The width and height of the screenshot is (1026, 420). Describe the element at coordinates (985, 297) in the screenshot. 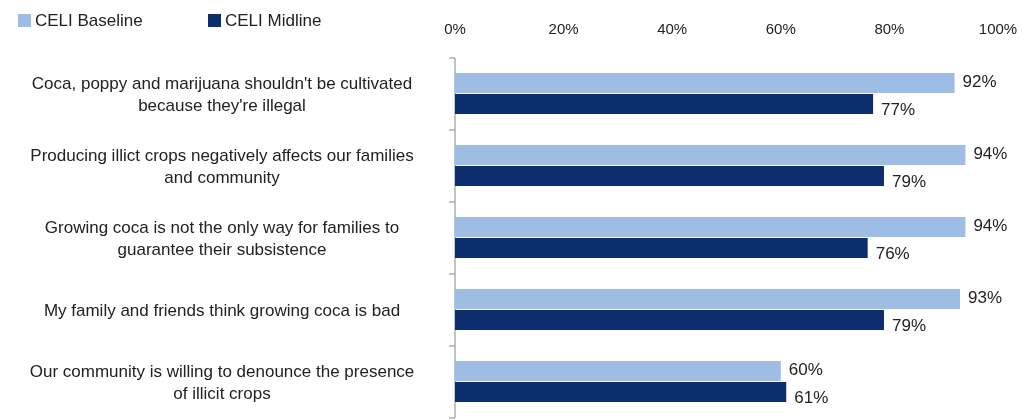

I see `text: 93%` at that location.